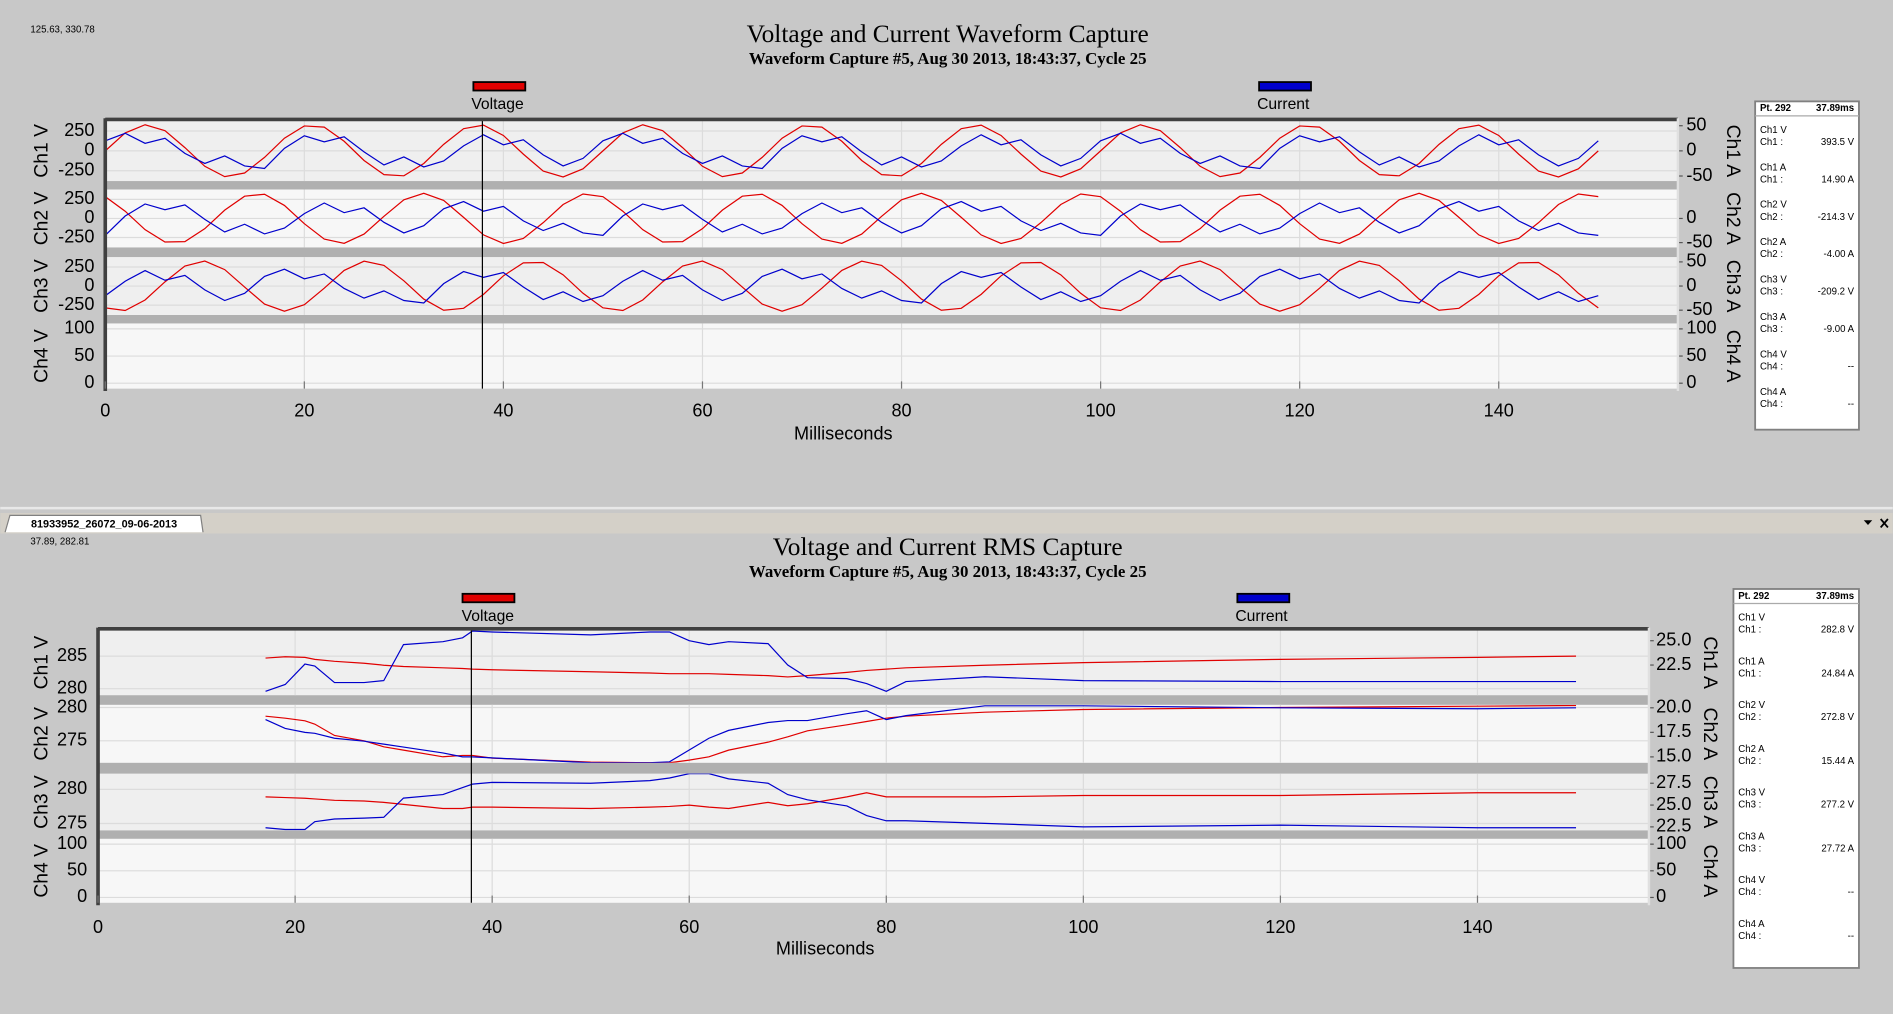 This screenshot has width=1893, height=1014. I want to click on tab-menu, so click(1868, 523).